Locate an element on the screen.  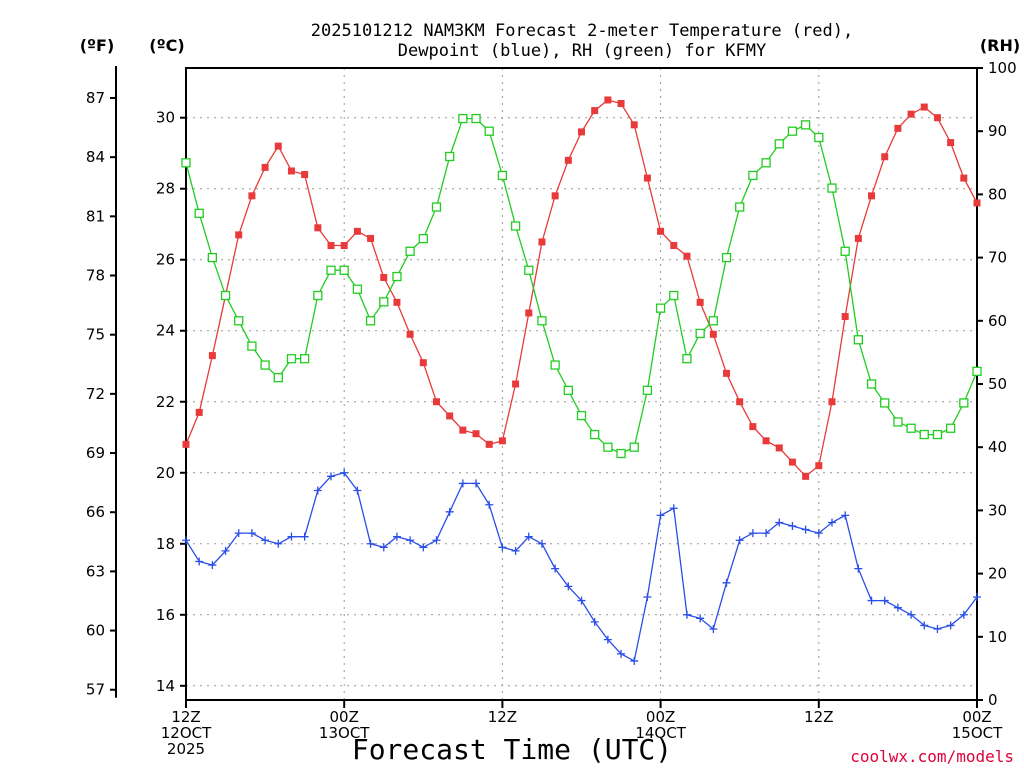
celsius-tick-label: 26 is located at coordinates (165, 260).